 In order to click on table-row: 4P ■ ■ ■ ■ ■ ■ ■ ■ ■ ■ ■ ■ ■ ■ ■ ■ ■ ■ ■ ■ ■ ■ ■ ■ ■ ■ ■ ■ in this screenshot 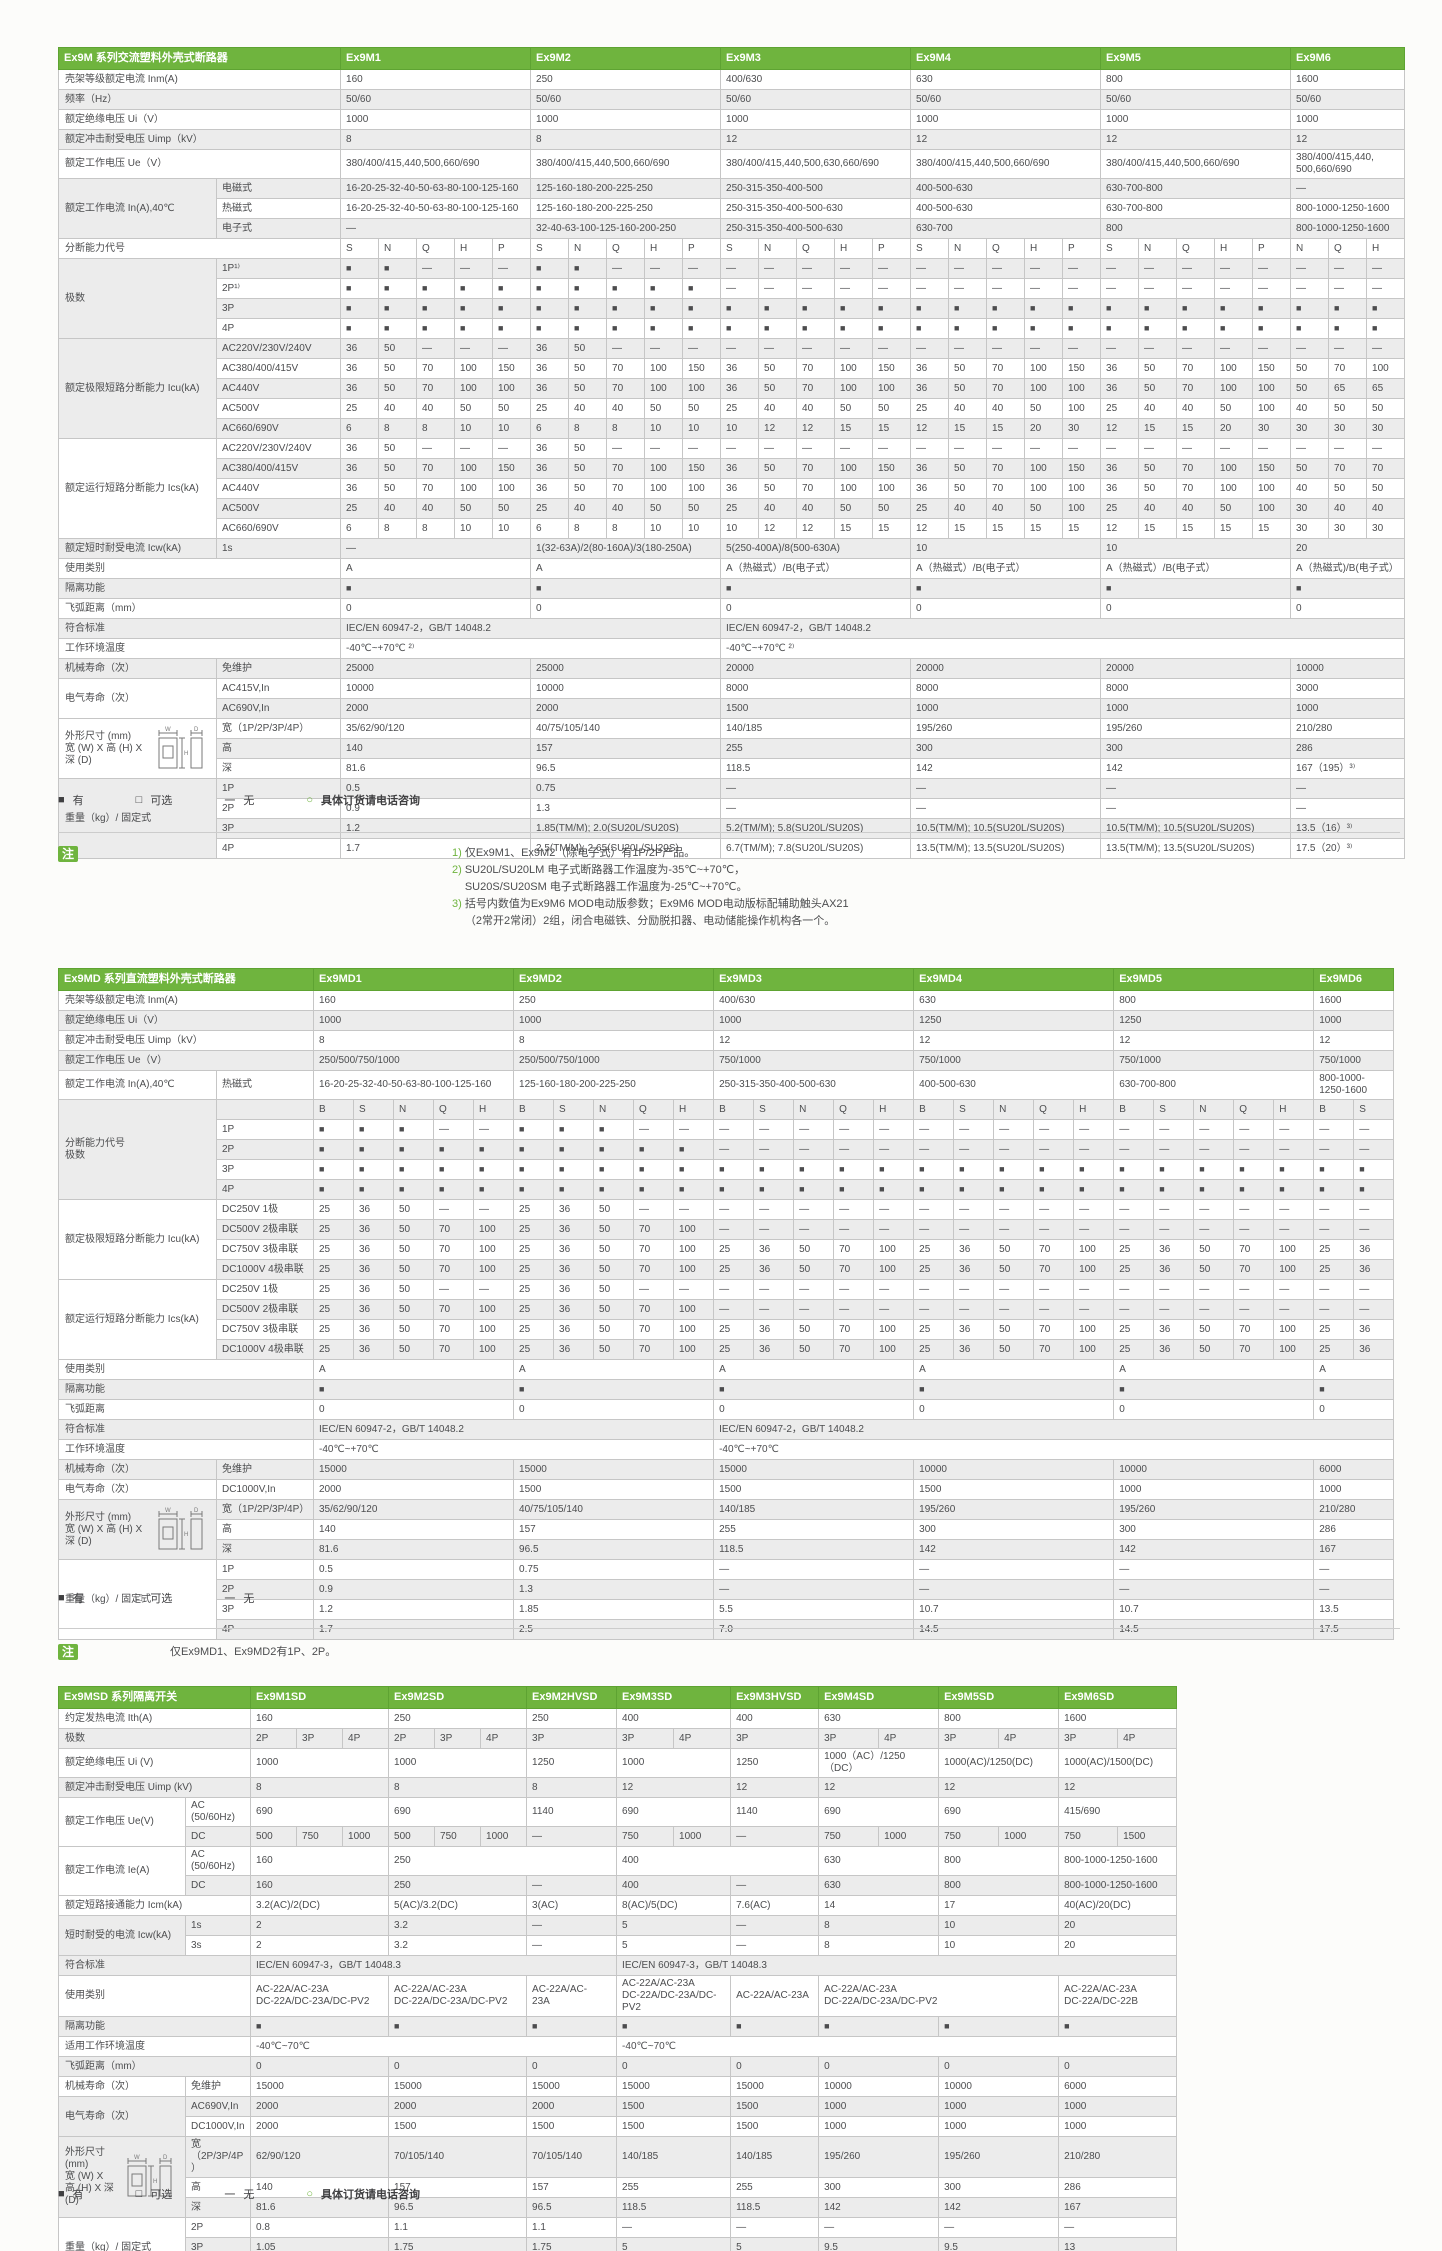, I will do `click(732, 328)`.